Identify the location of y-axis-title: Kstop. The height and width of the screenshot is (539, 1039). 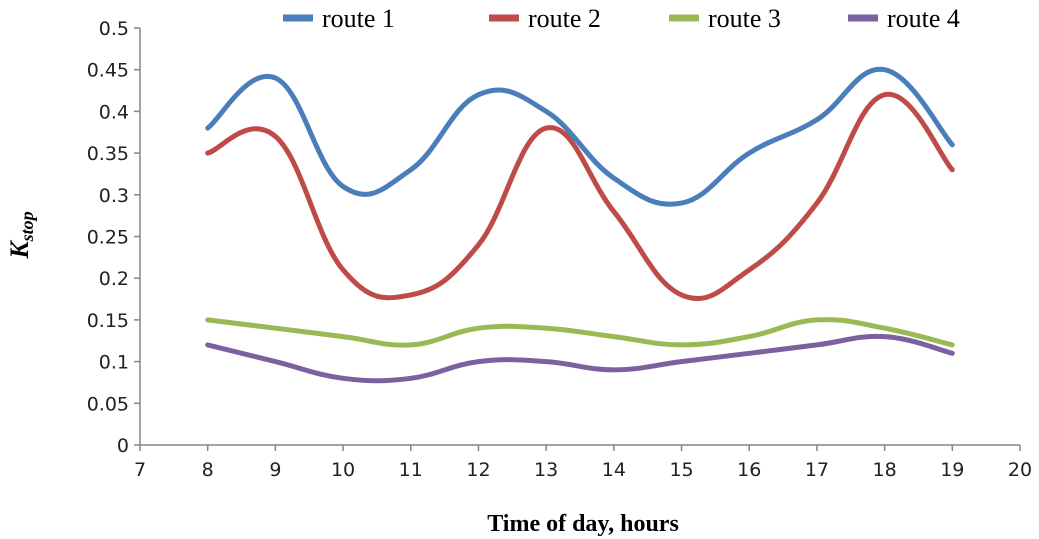
(21, 235).